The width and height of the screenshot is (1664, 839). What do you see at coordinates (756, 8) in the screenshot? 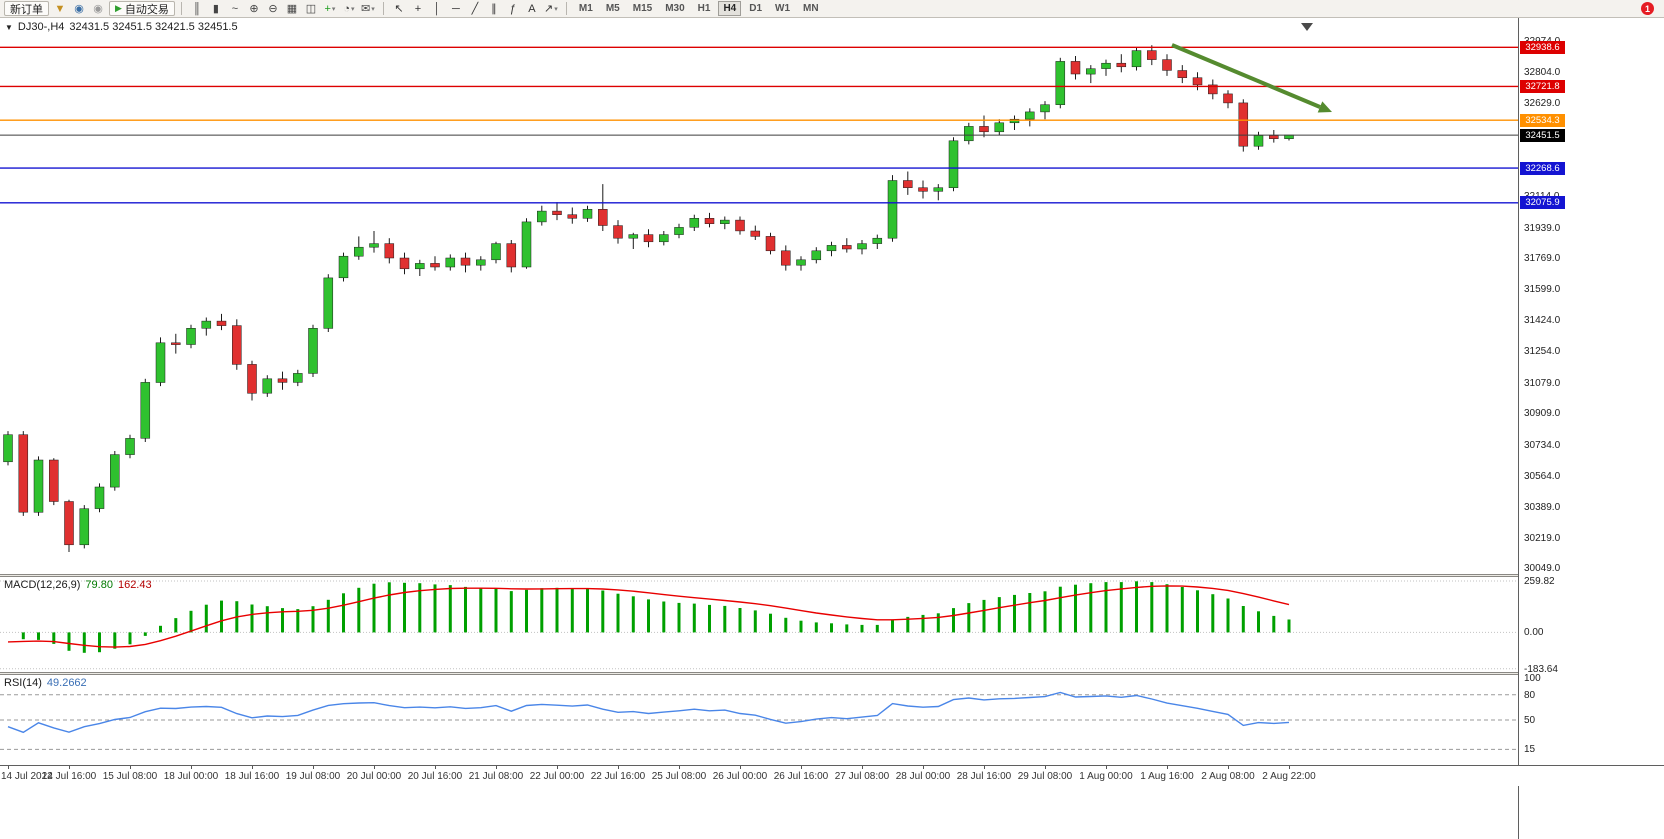
I see `timeframe-d1: D1` at bounding box center [756, 8].